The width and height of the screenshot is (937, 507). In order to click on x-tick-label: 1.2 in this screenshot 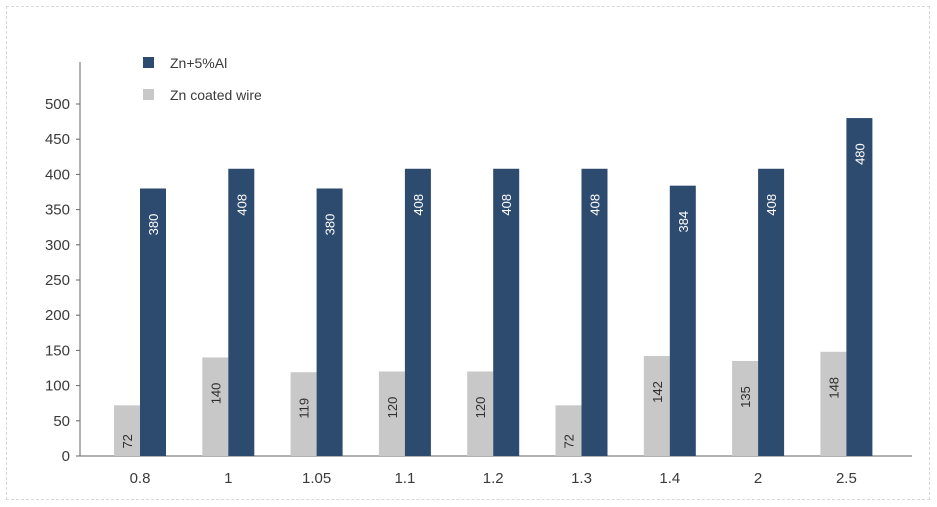, I will do `click(493, 478)`.